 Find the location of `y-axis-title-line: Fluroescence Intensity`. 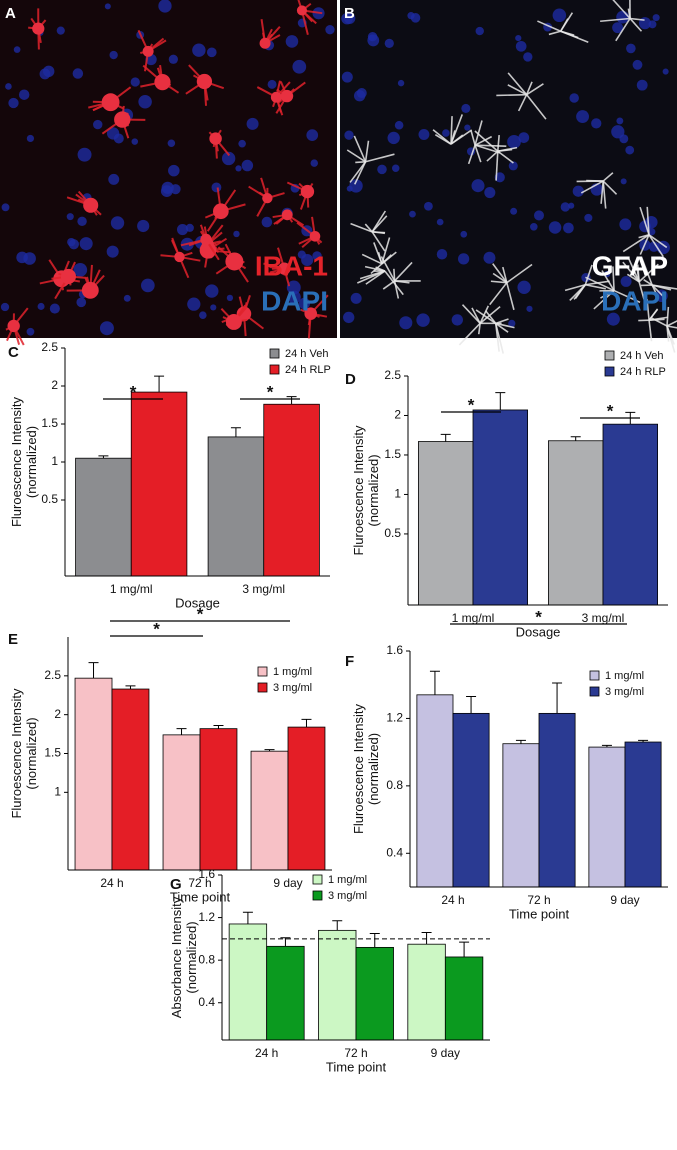

y-axis-title-line: Fluroescence Intensity is located at coordinates (358, 768).